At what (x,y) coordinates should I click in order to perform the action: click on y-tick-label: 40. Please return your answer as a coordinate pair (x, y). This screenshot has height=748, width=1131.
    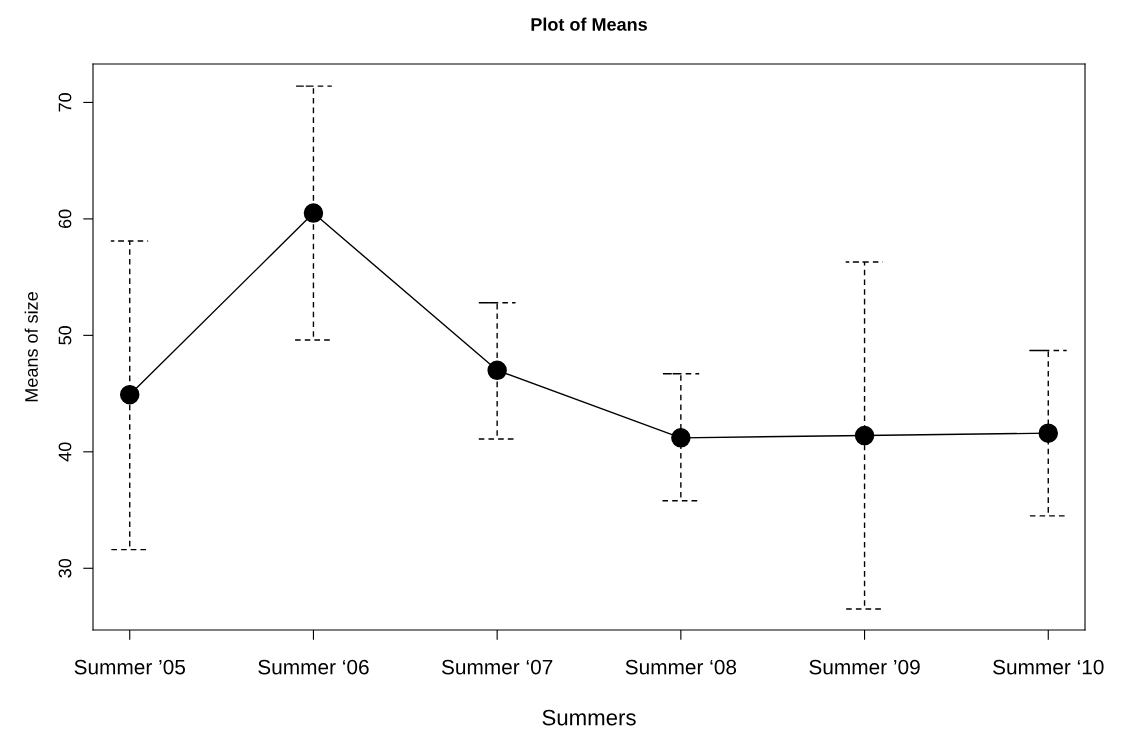
    Looking at the image, I should click on (65, 452).